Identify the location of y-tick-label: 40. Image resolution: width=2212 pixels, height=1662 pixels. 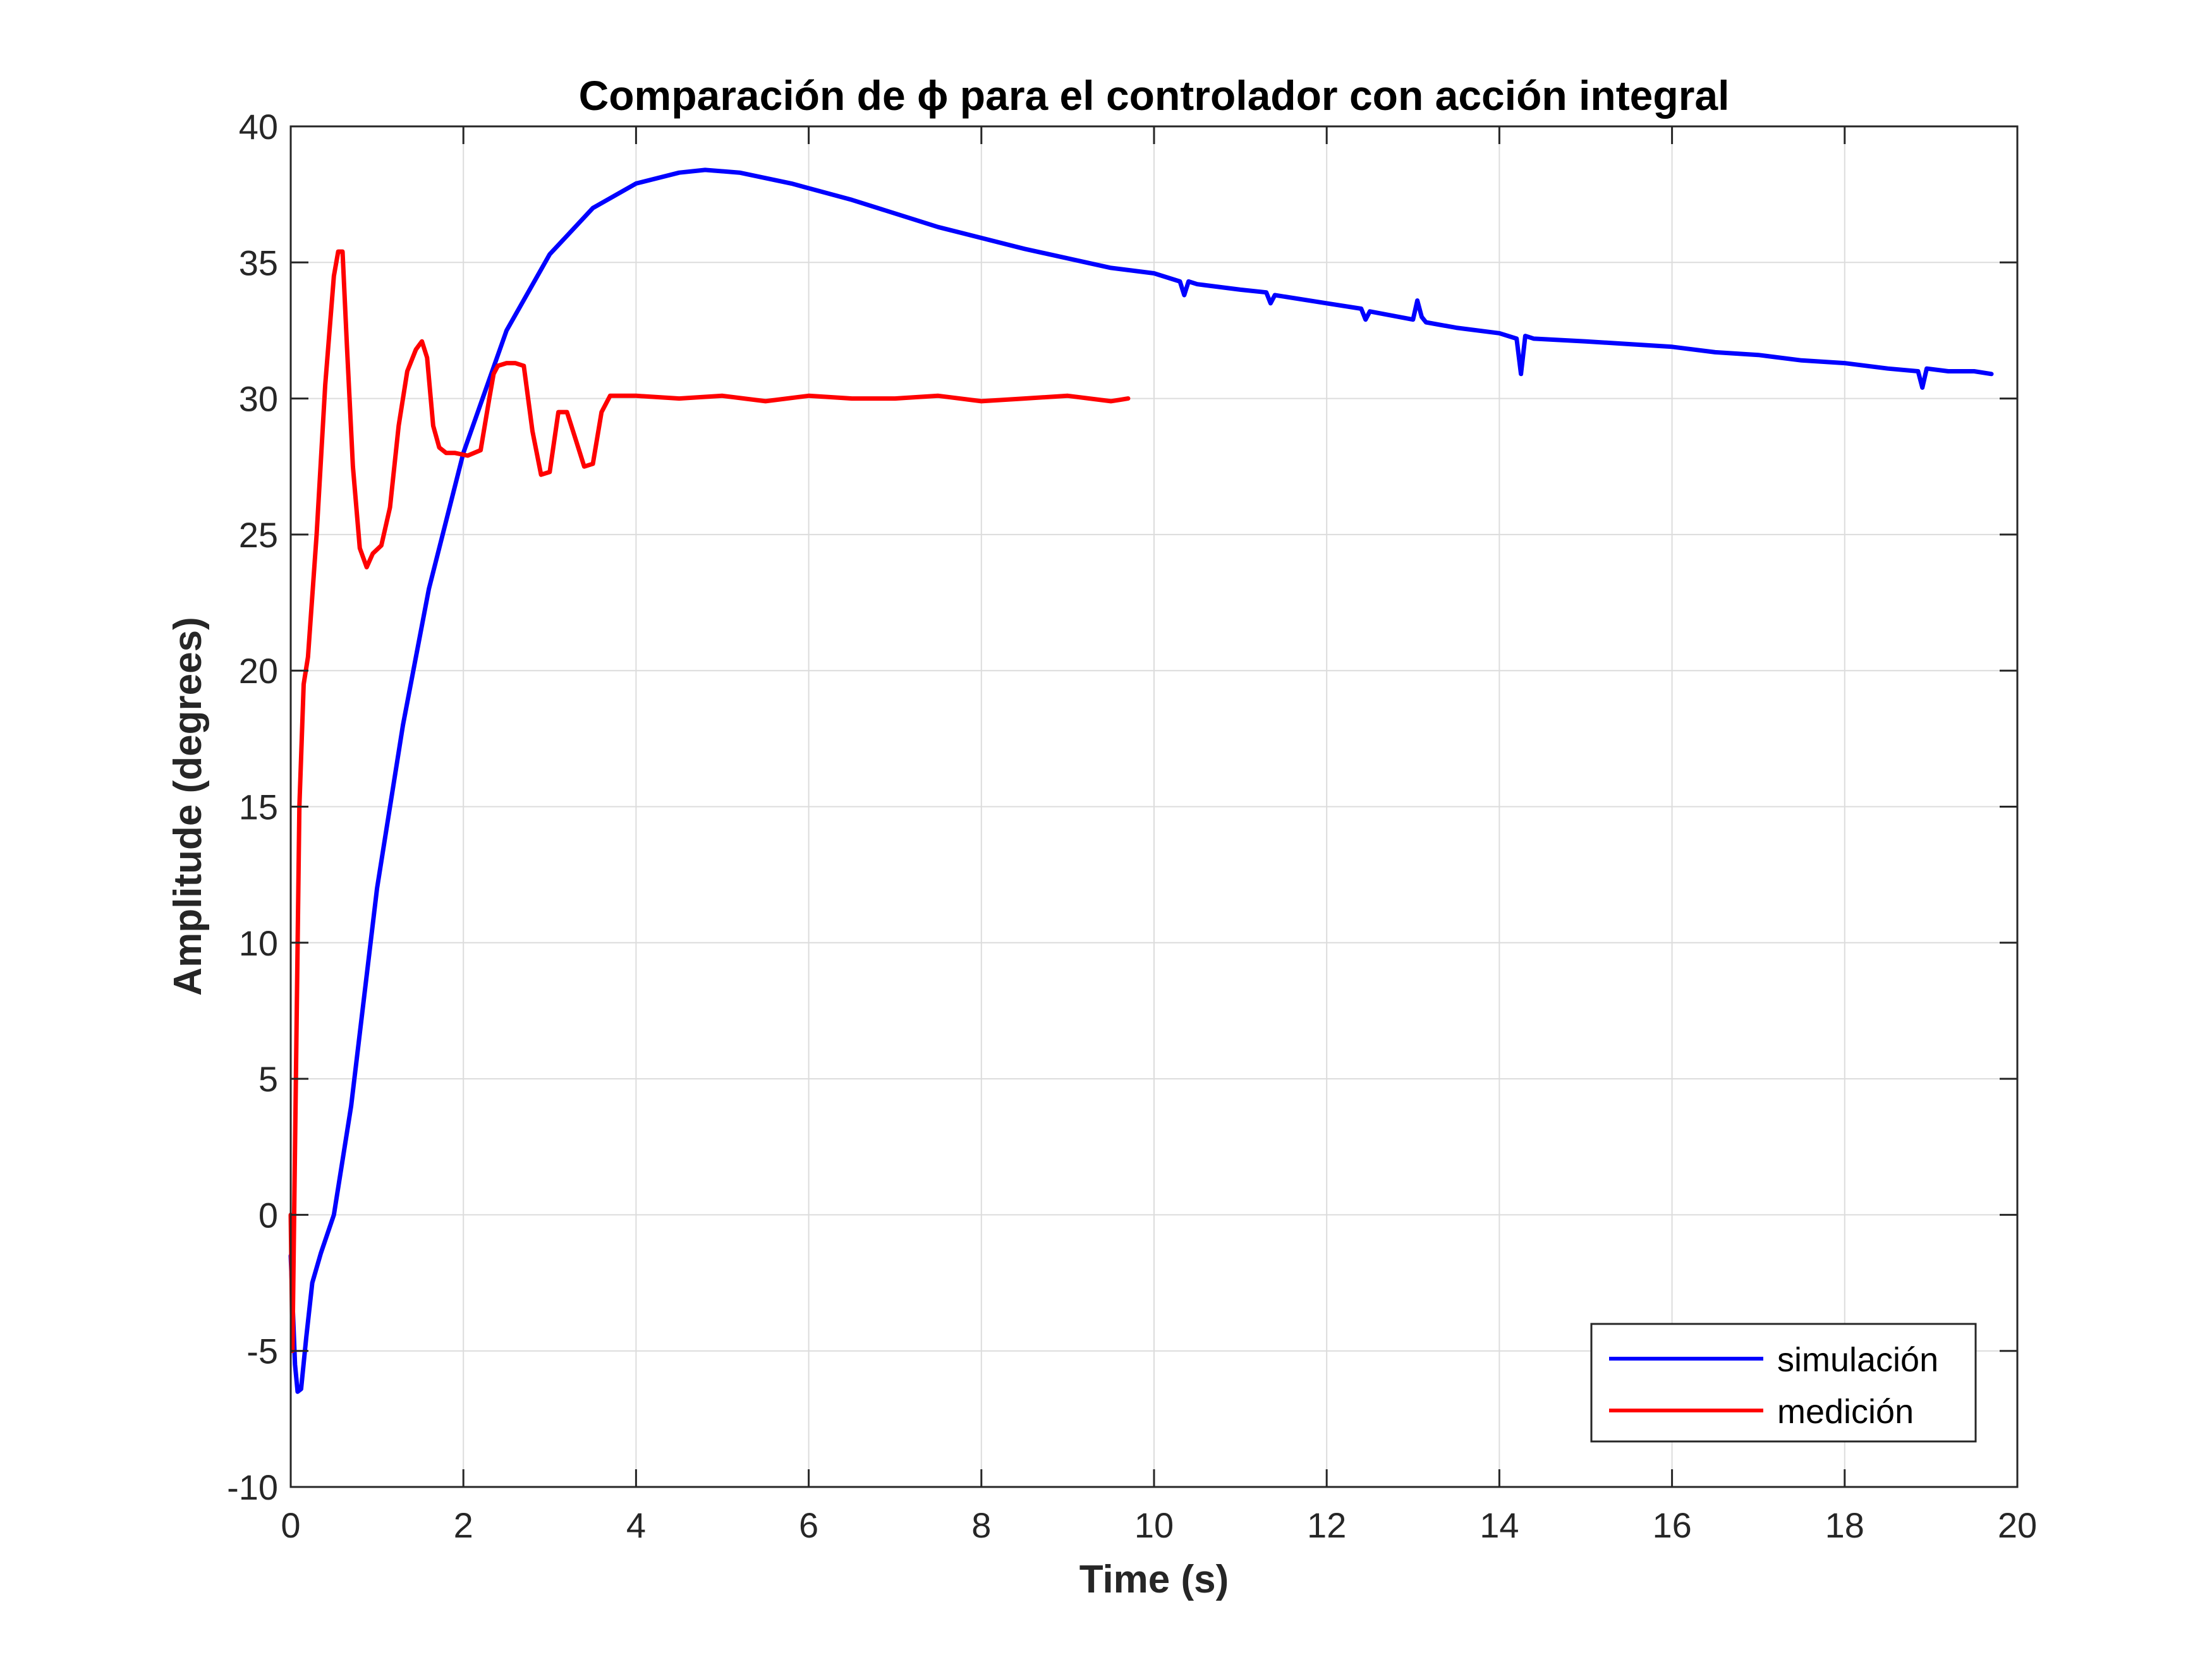
(258, 127).